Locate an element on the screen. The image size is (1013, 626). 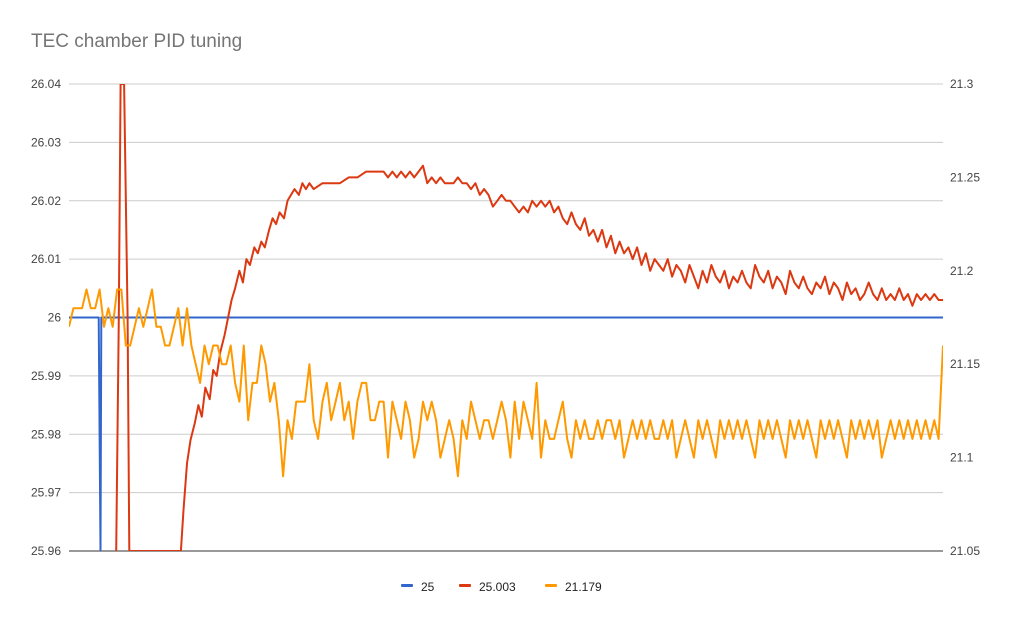
y-left-tick-label: 26.01 is located at coordinates (46, 259).